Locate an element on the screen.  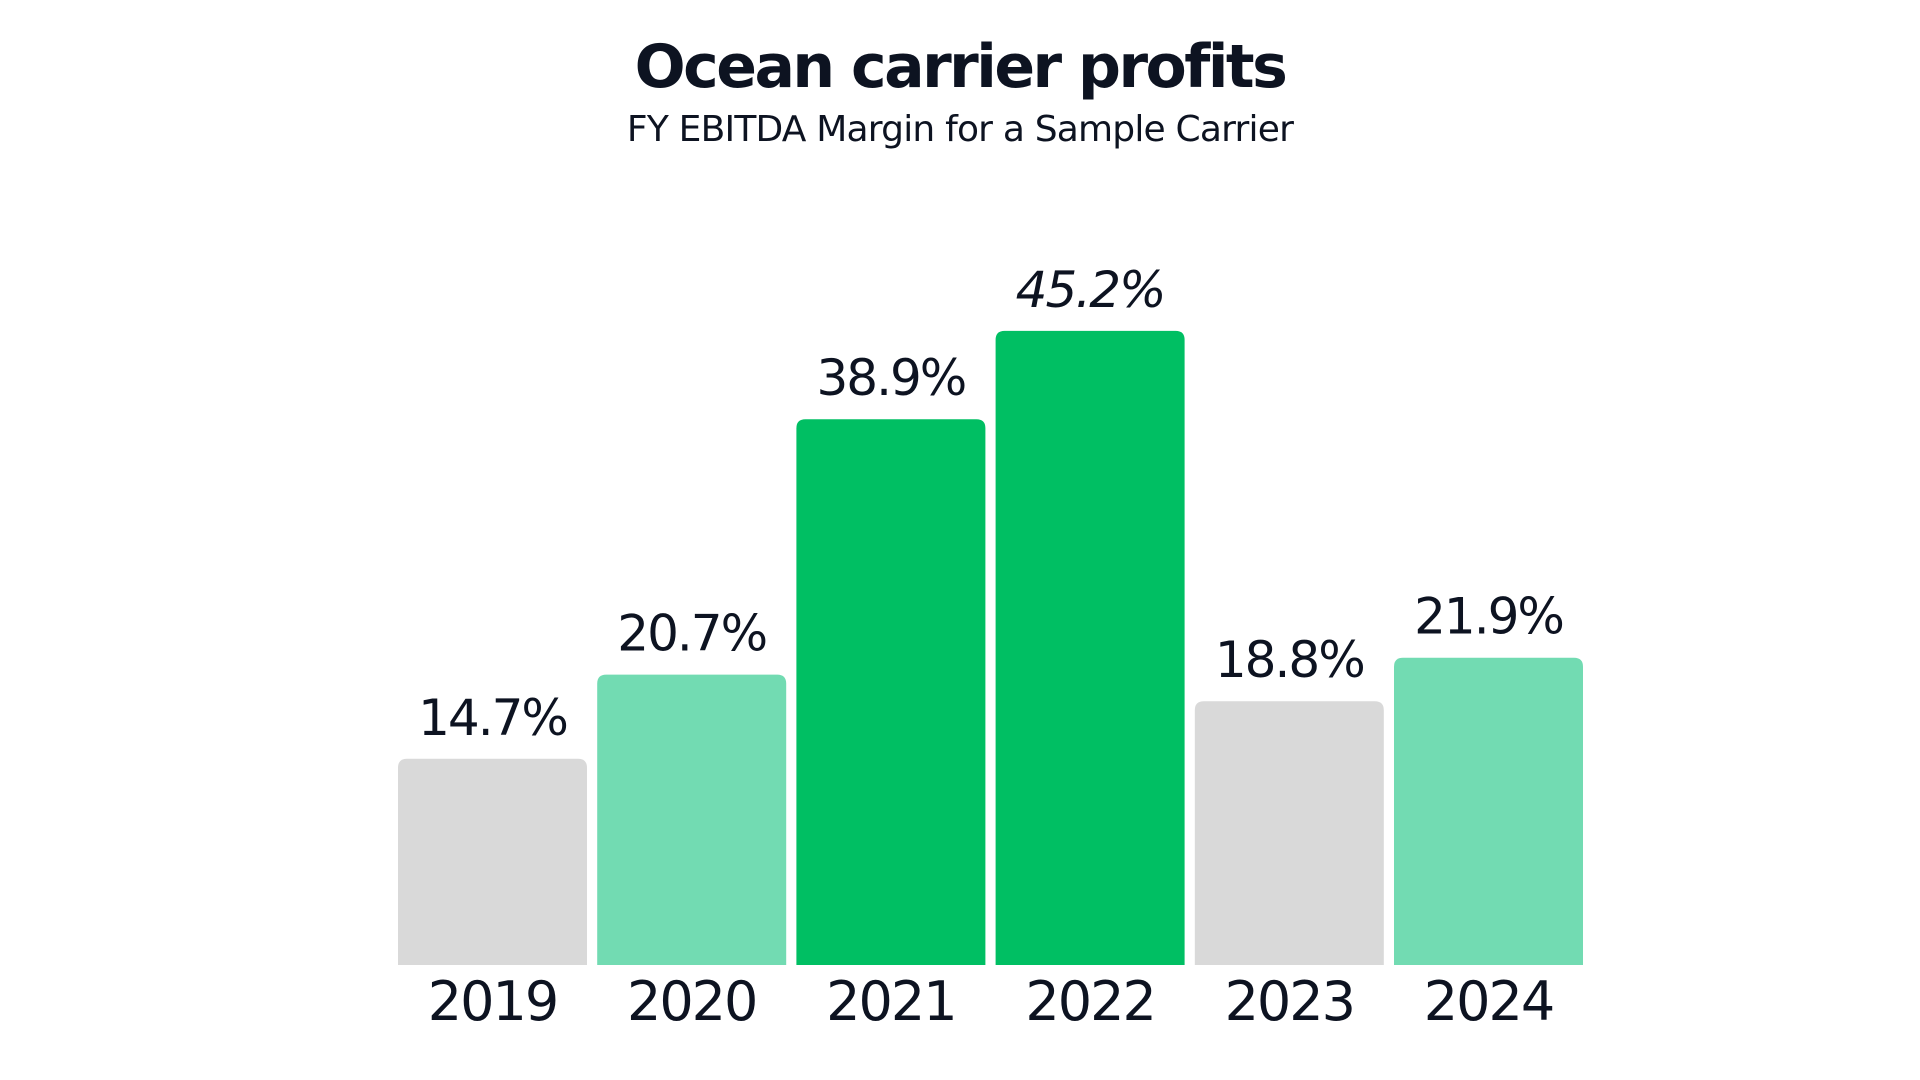
bar-2022 is located at coordinates (1090, 647).